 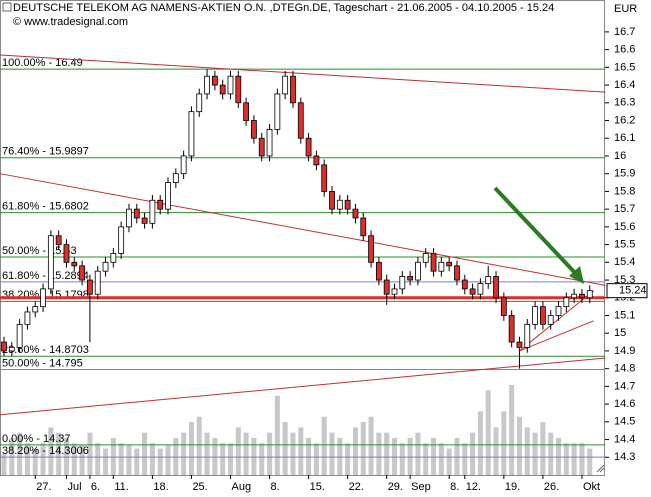 What do you see at coordinates (551, 487) in the screenshot?
I see `x-tick-label: 26.` at bounding box center [551, 487].